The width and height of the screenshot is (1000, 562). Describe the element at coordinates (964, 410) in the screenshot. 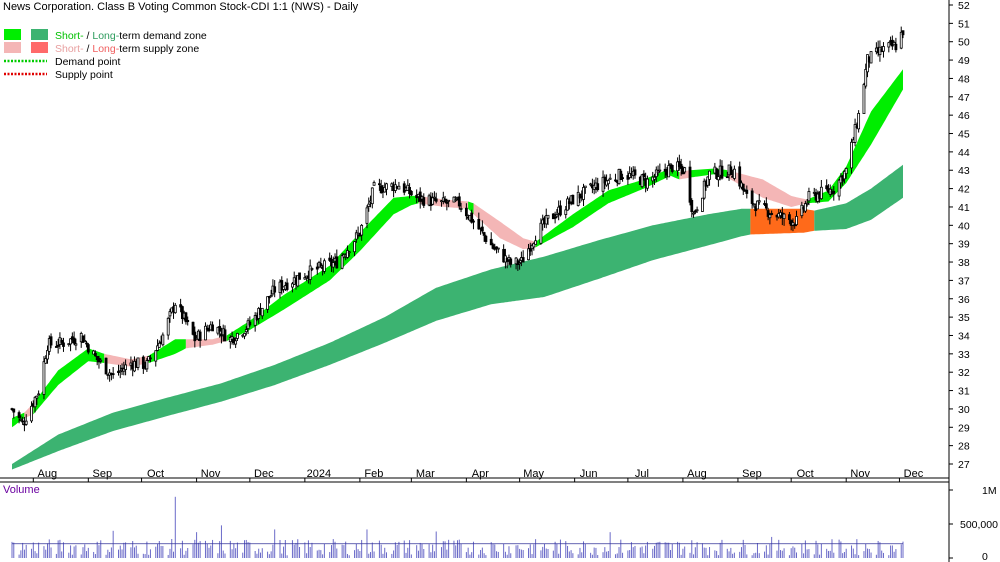

I see `y-tick-label: 30` at that location.